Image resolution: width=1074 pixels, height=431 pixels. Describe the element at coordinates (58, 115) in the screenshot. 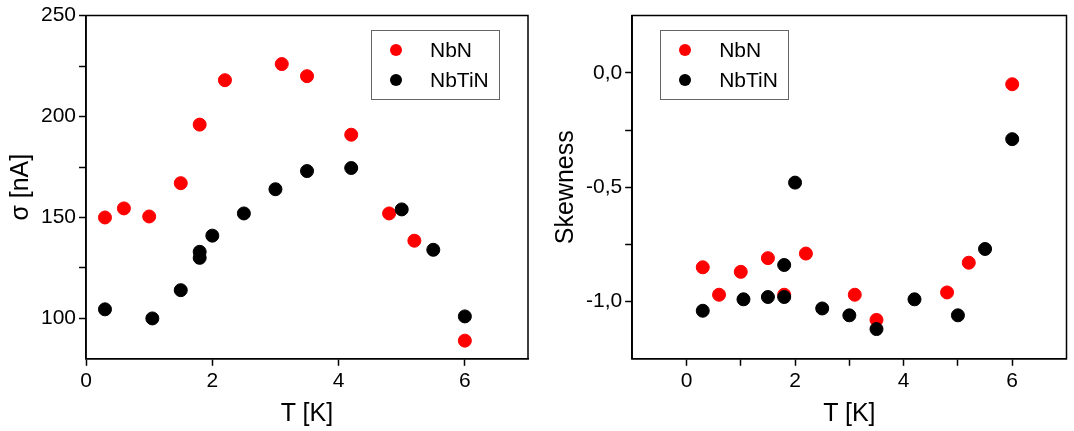

I see `y-tick-label: 200` at that location.